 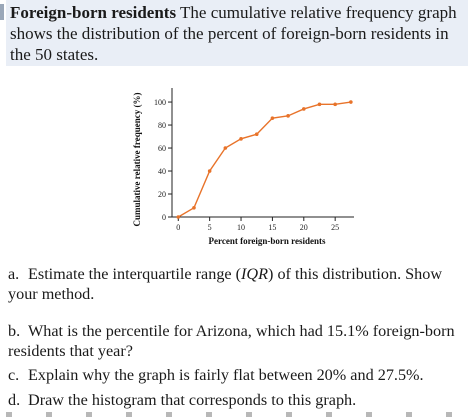 What do you see at coordinates (14, 400) in the screenshot?
I see `question-letter: d.` at bounding box center [14, 400].